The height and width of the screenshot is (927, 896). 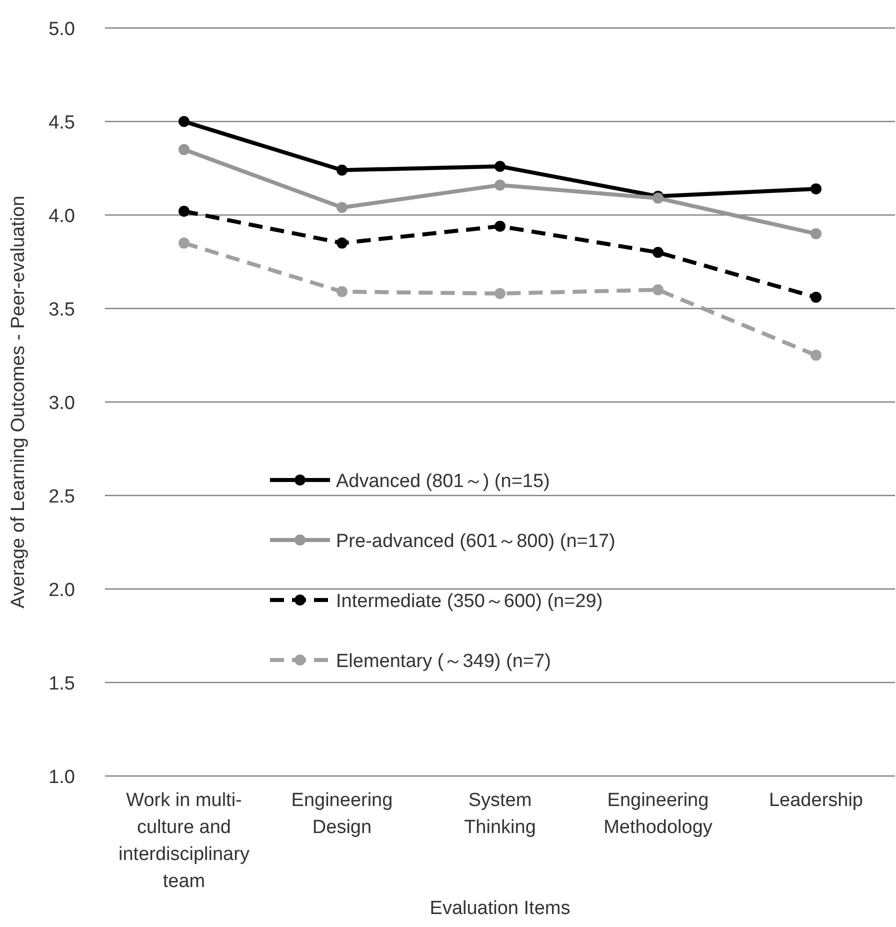 I want to click on legend-label: Advanced (801～) (n=15), so click(x=443, y=481).